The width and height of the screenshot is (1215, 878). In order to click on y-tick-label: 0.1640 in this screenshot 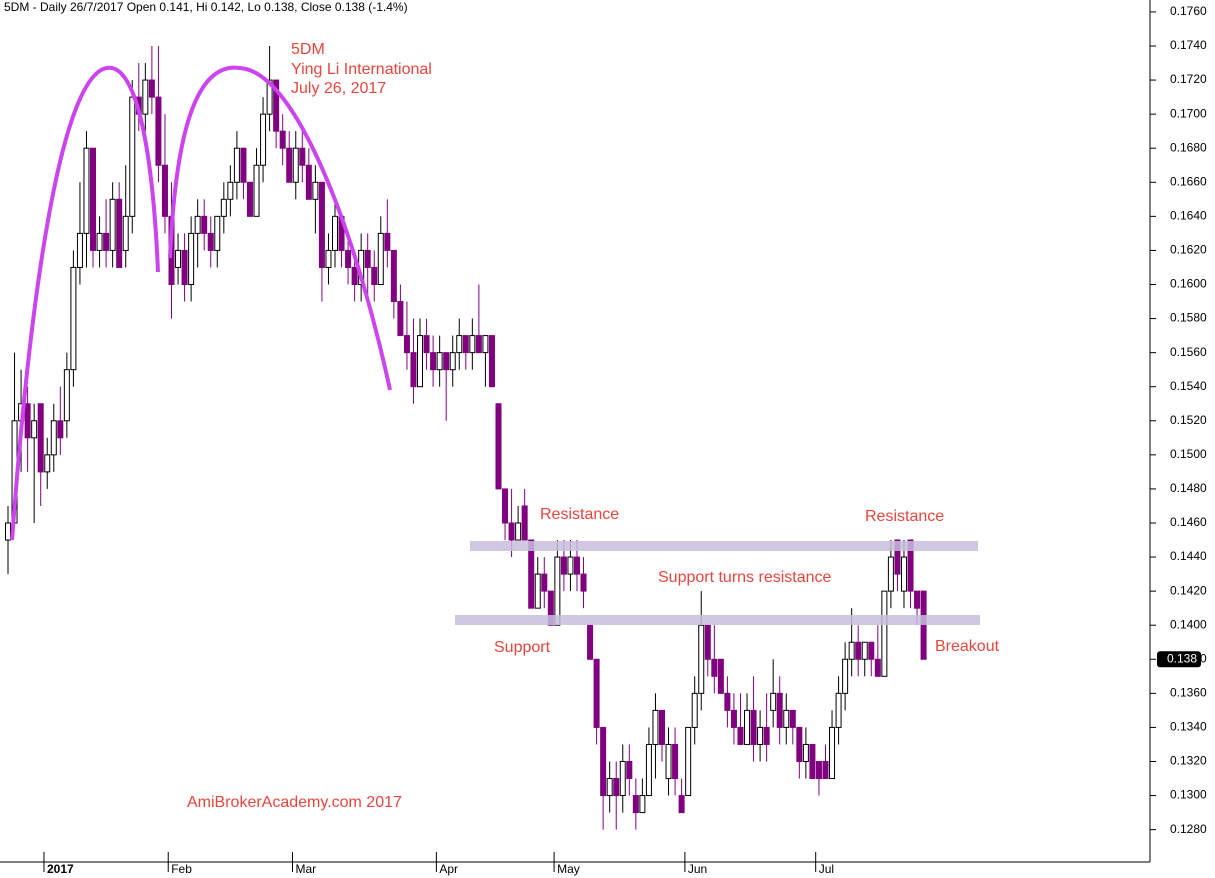, I will do `click(1188, 216)`.